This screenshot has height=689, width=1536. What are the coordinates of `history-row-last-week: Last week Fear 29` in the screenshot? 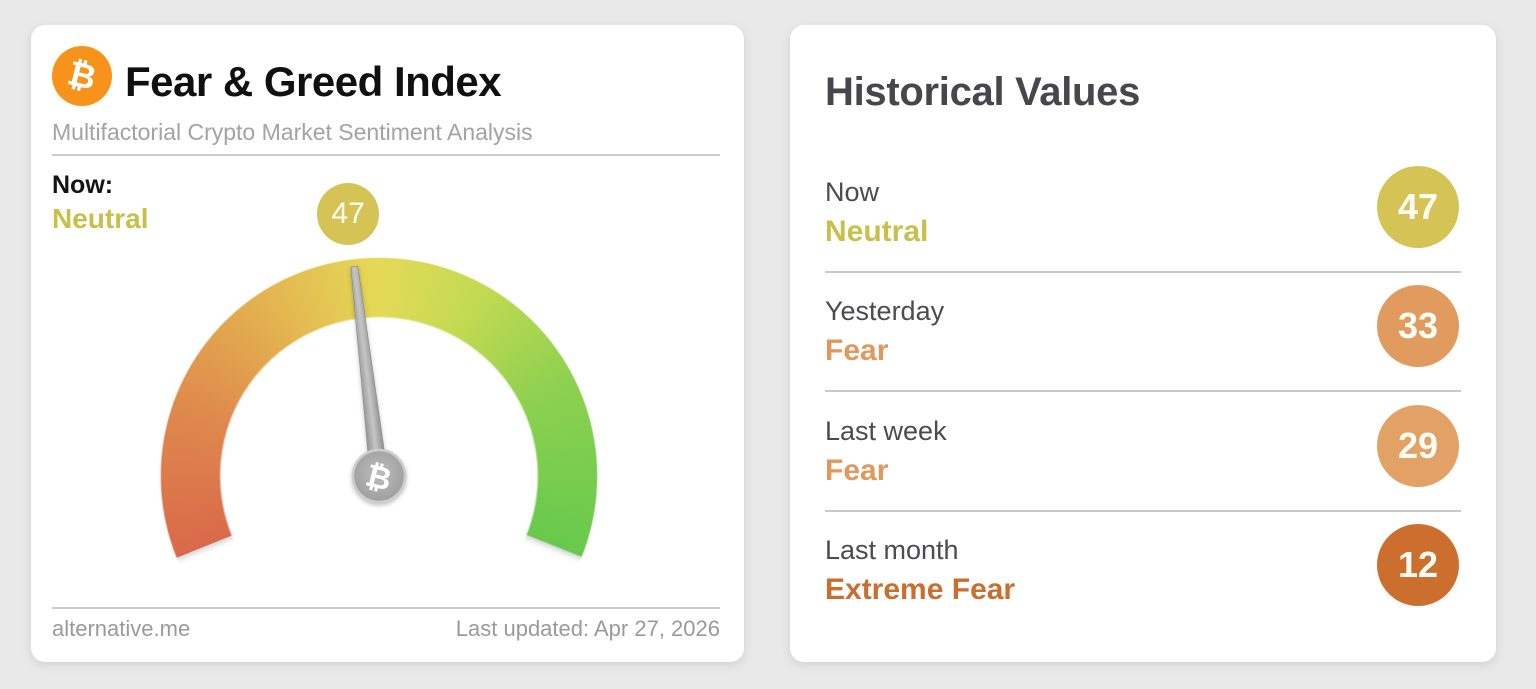 It's located at (1143, 459).